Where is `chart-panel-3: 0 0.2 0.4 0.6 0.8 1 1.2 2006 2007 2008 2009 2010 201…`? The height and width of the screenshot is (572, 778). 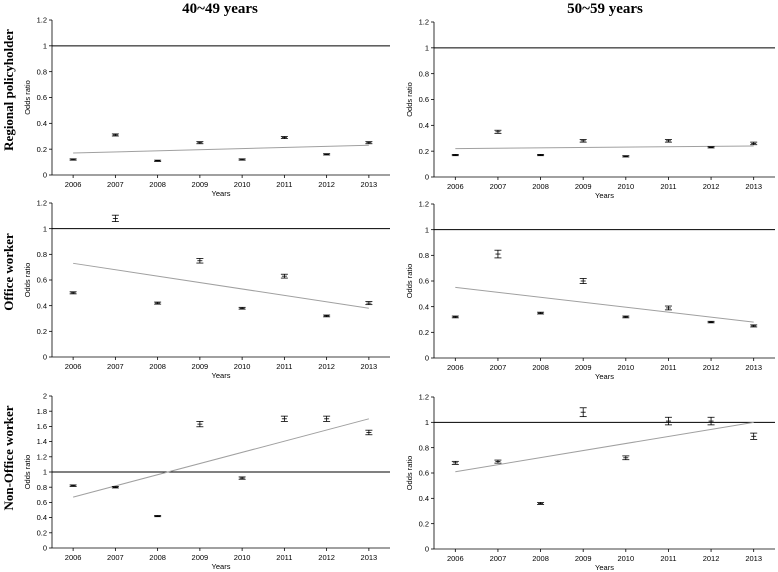 chart-panel-3: 0 0.2 0.4 0.6 0.8 1 1.2 2006 2007 2008 2009 2010 201… is located at coordinates (206, 289).